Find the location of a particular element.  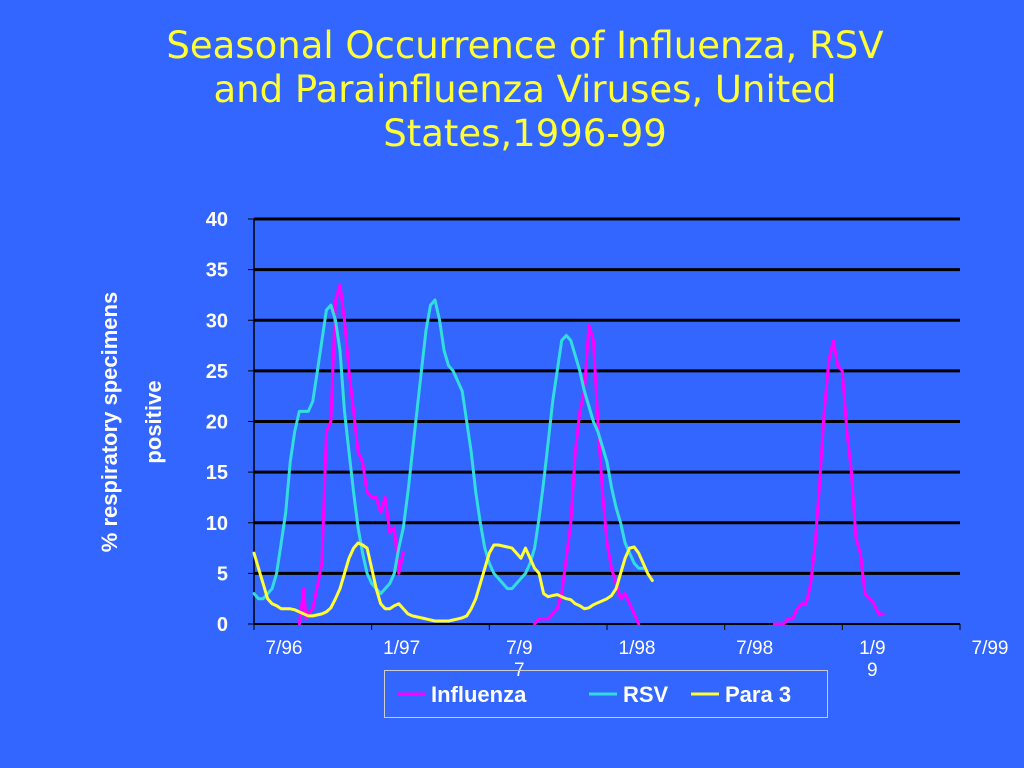

legend-label: RSV is located at coordinates (646, 694).